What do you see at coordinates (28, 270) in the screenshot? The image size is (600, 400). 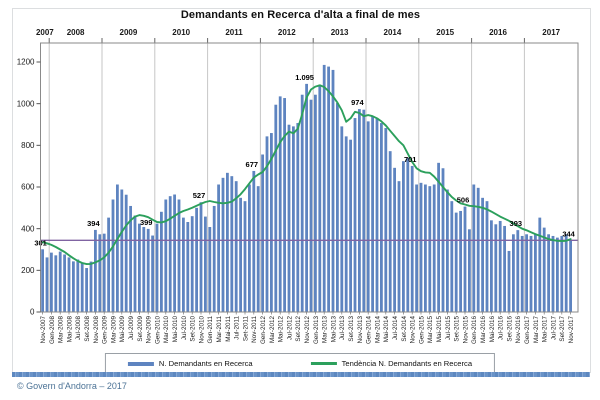 I see `y-tick-label: 200` at bounding box center [28, 270].